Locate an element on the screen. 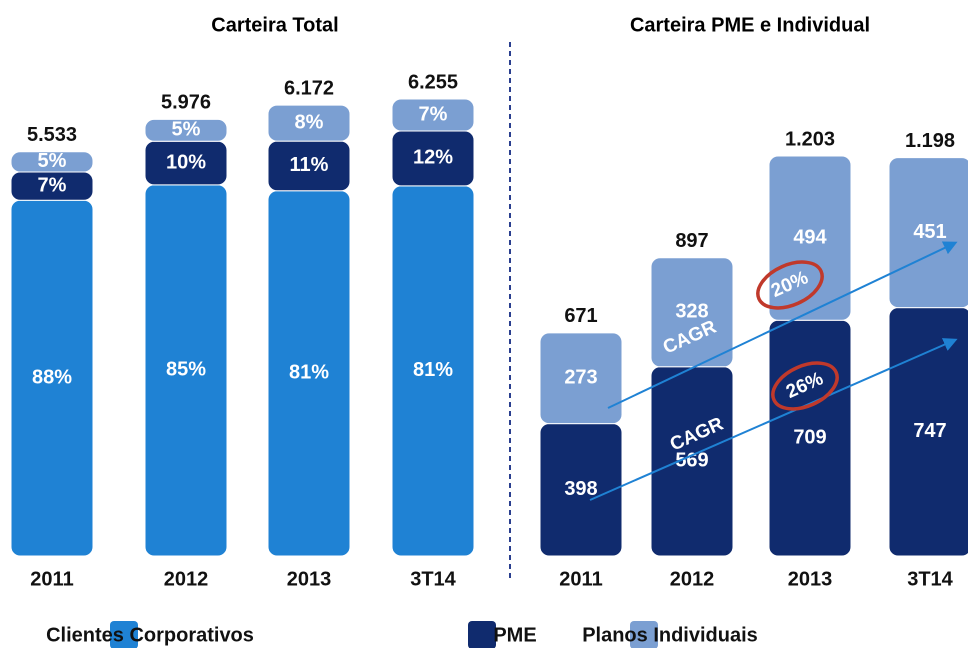 The height and width of the screenshot is (648, 968). segment-label: 569 is located at coordinates (691, 461).